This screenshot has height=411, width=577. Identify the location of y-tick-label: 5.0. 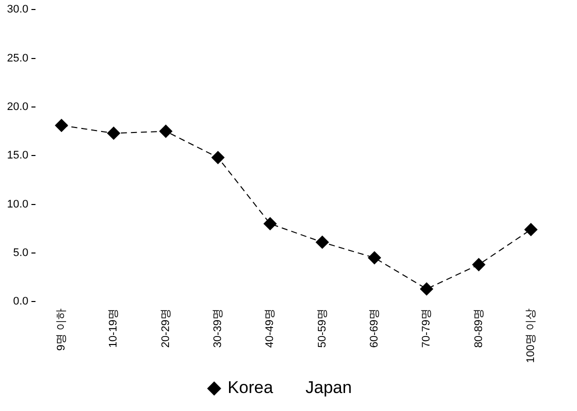
(20, 252).